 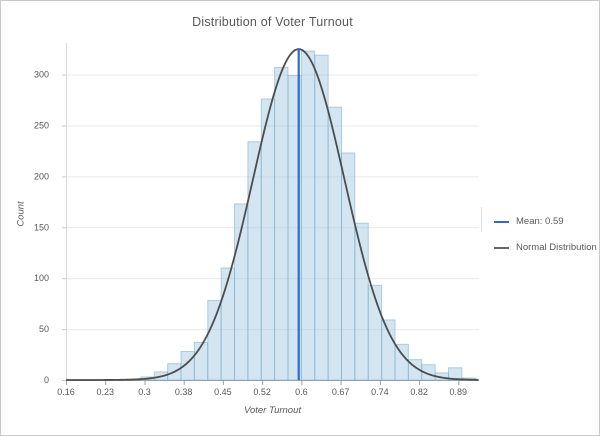 What do you see at coordinates (301, 392) in the screenshot?
I see `x-tick-label: 0.6` at bounding box center [301, 392].